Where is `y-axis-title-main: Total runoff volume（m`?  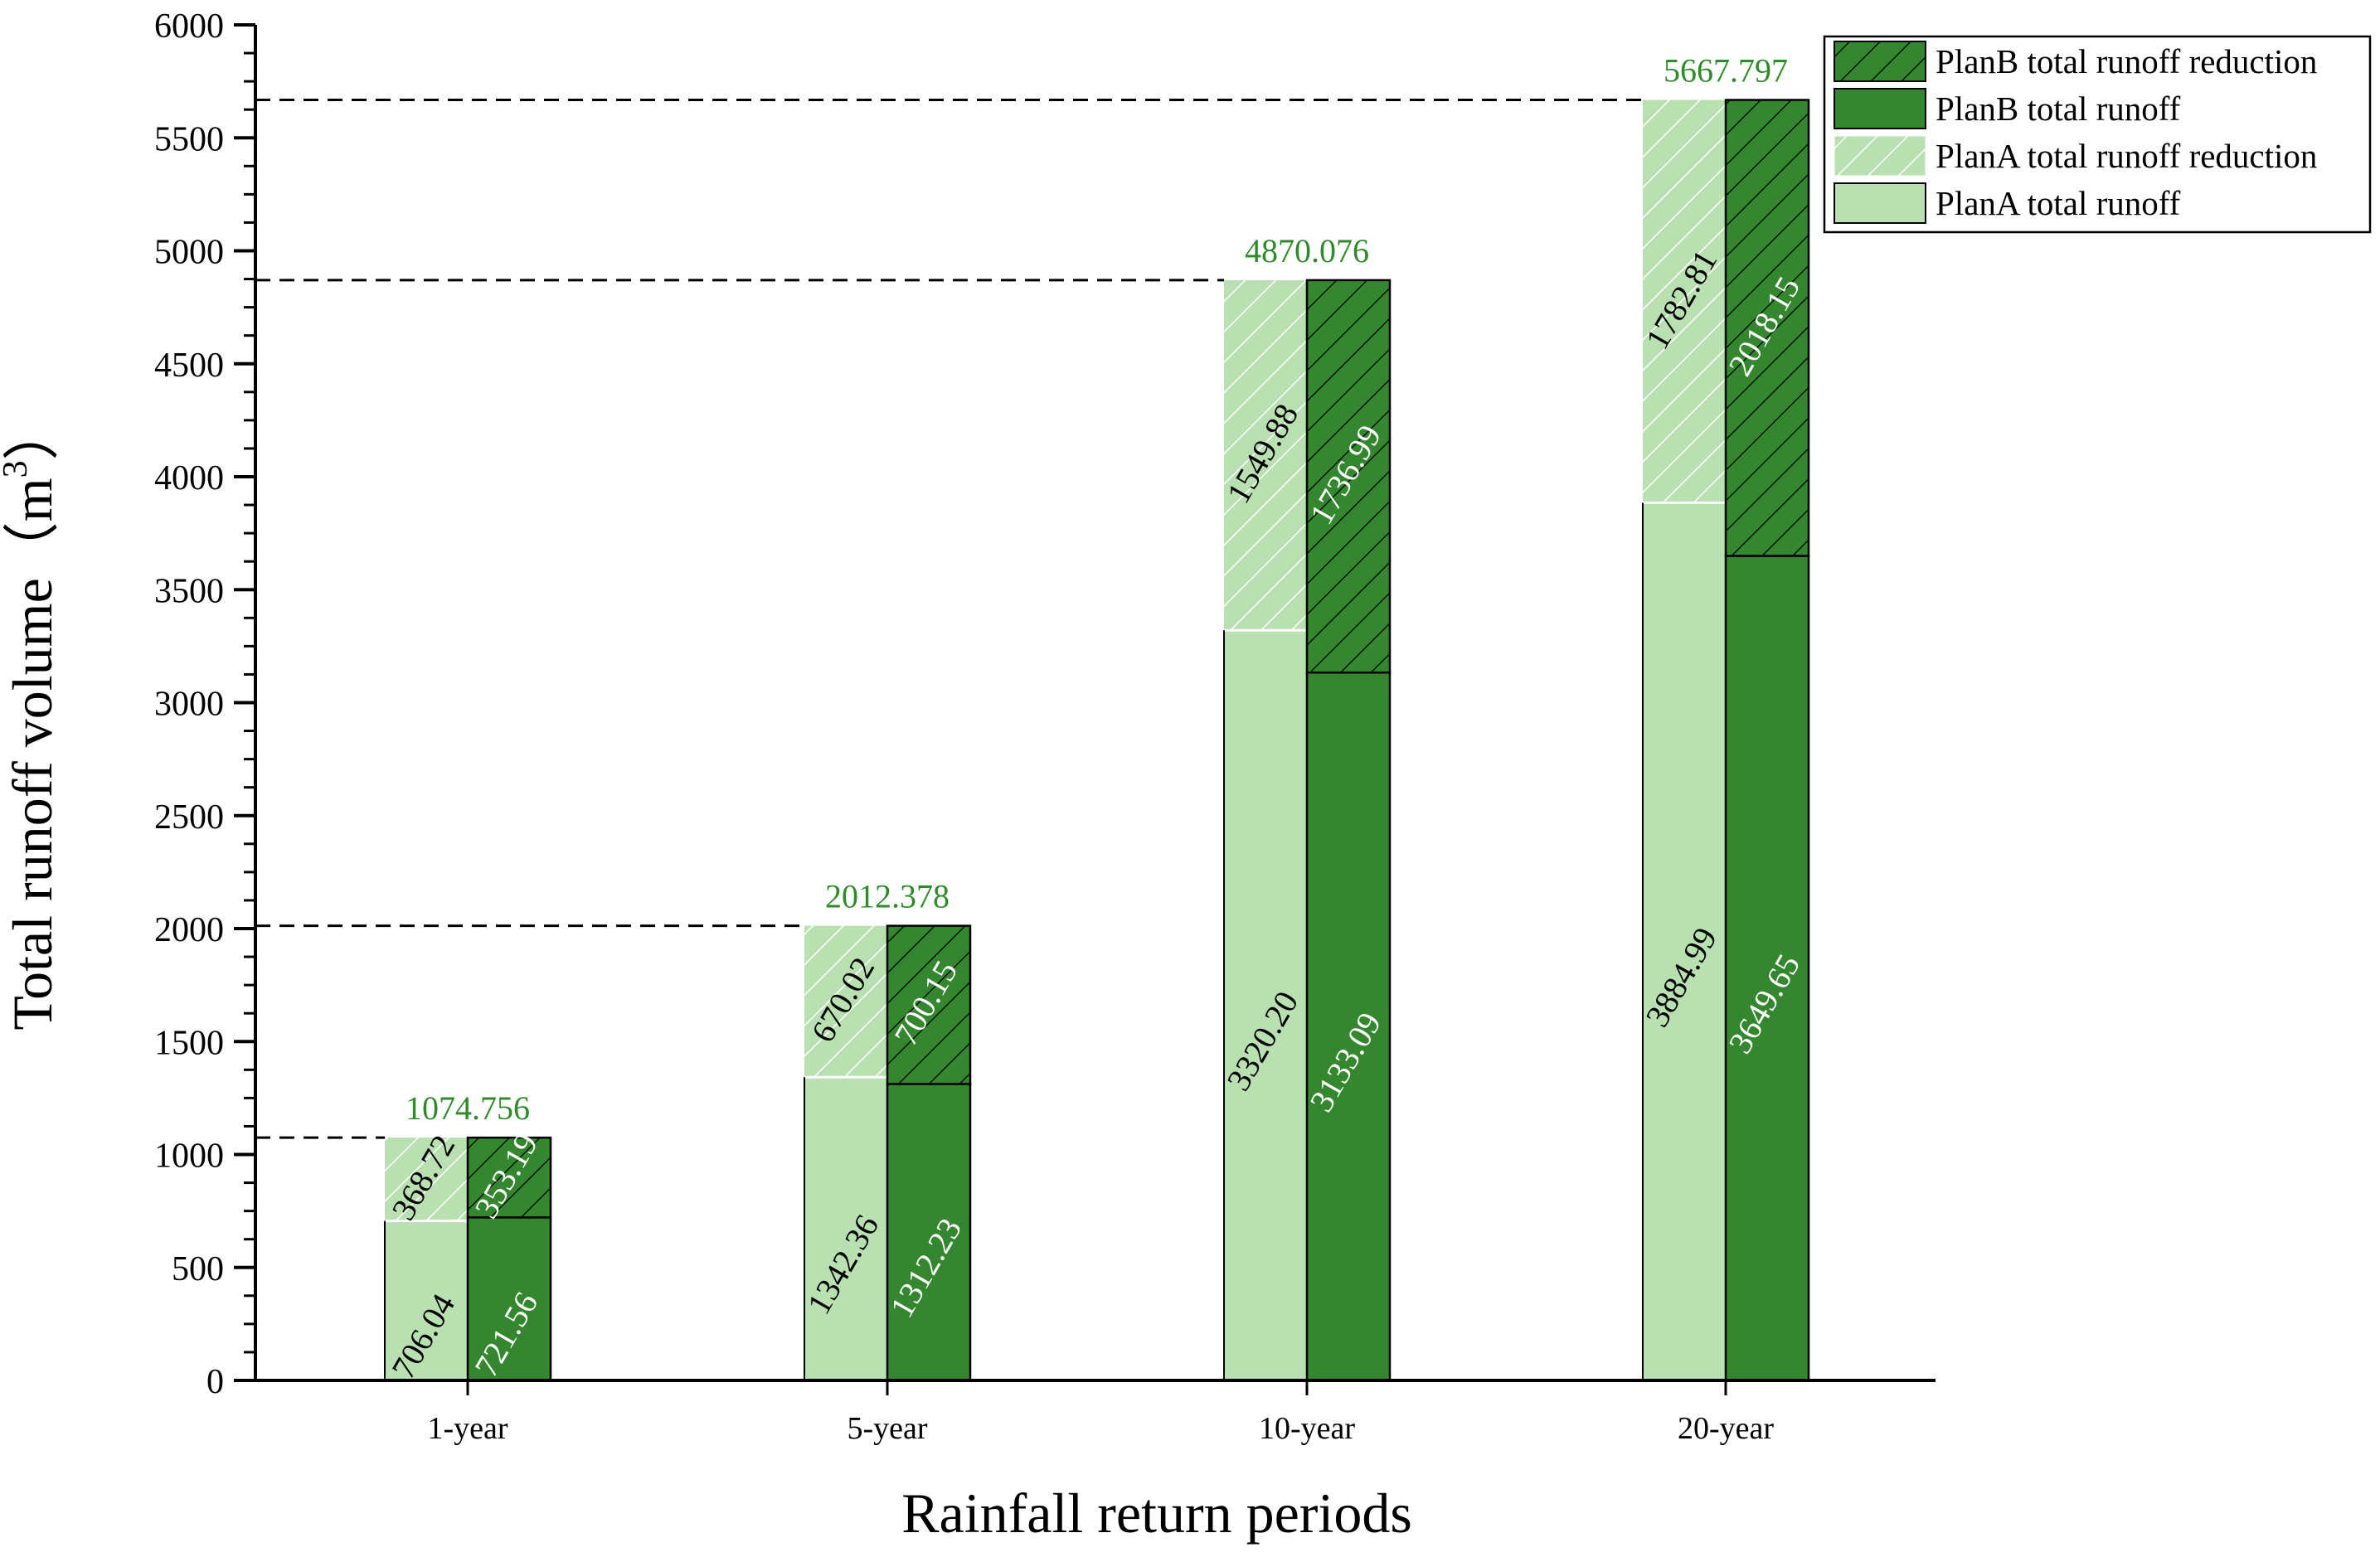 y-axis-title-main: Total runoff volume（m is located at coordinates (32, 754).